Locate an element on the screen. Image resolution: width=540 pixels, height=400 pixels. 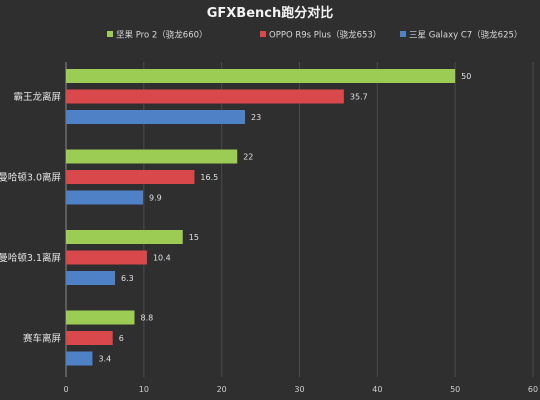
category-label-1: 霸王龙离屏 is located at coordinates (37, 97).